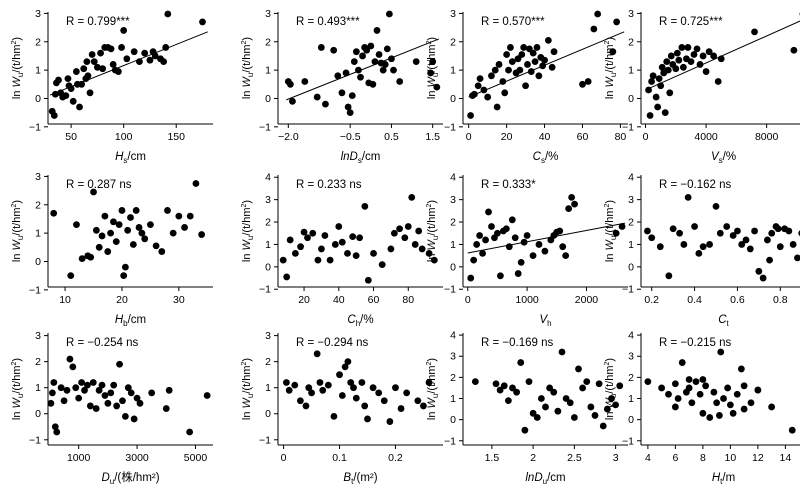  Describe the element at coordinates (124, 137) in the screenshot. I see `x-tick-label: 100` at that location.